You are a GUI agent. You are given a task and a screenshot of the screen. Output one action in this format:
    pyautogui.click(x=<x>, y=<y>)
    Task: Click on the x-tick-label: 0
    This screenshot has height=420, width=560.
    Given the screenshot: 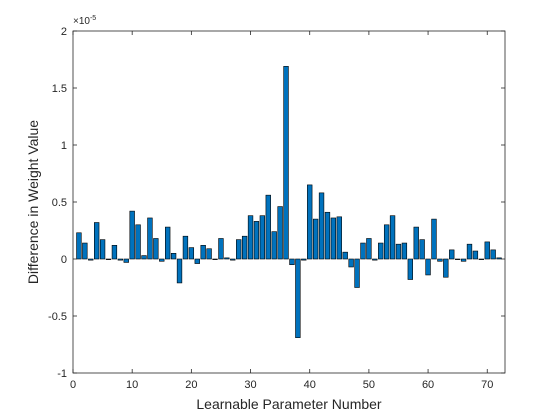 What is the action you would take?
    pyautogui.click(x=73, y=385)
    